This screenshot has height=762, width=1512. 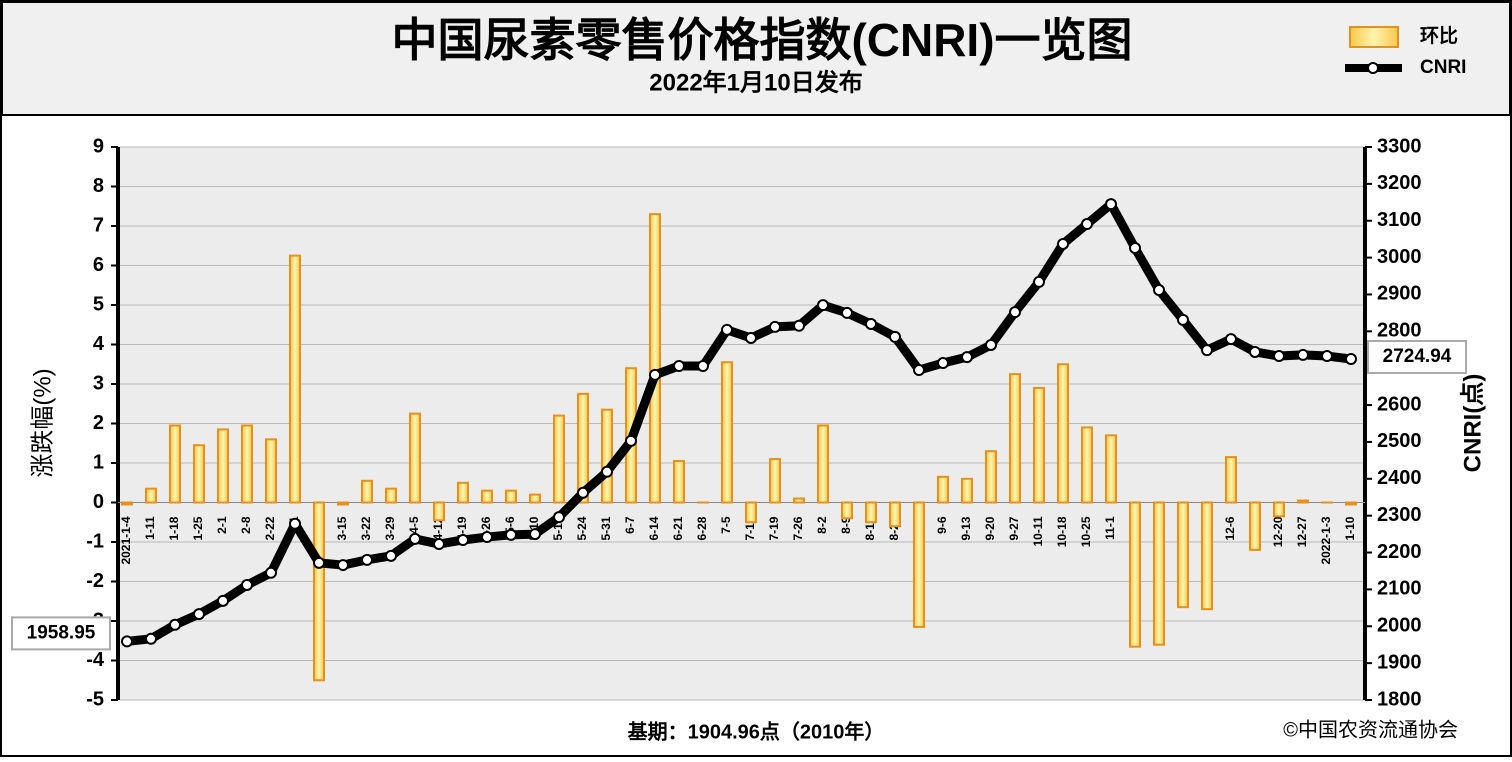 I want to click on x-tick-label: 4-5, so click(x=414, y=525).